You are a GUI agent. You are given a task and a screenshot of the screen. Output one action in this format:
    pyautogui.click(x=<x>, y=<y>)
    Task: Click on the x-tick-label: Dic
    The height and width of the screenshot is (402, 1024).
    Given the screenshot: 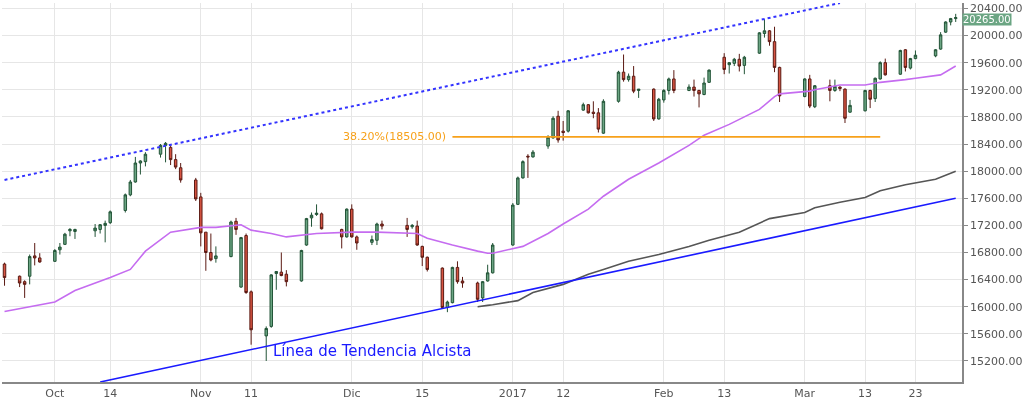 What is the action you would take?
    pyautogui.click(x=351, y=393)
    